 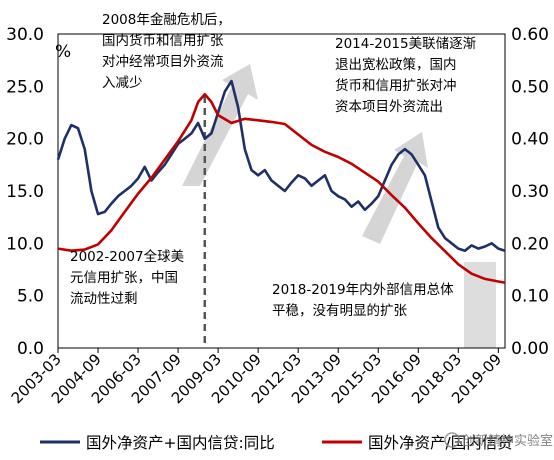 I want to click on watermark: 创新精神实验室, so click(x=498, y=440).